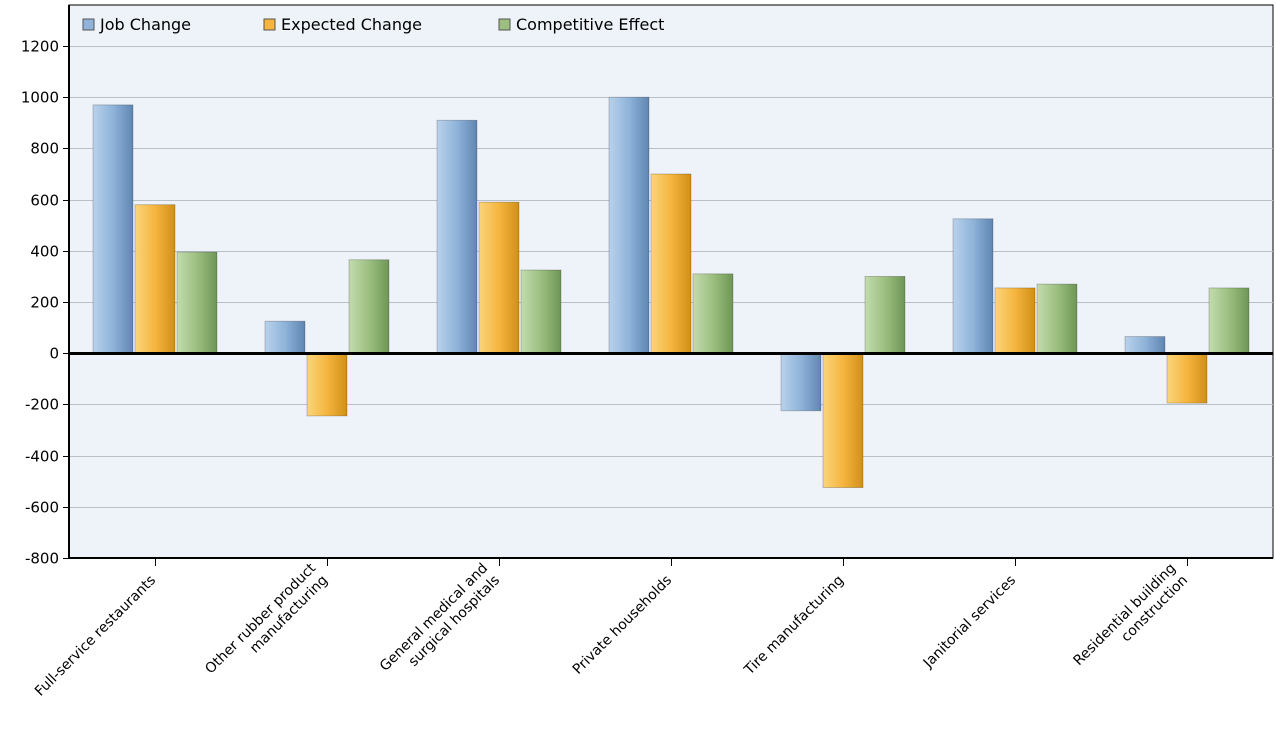  What do you see at coordinates (54, 354) in the screenshot?
I see `y-tick-label: 0` at bounding box center [54, 354].